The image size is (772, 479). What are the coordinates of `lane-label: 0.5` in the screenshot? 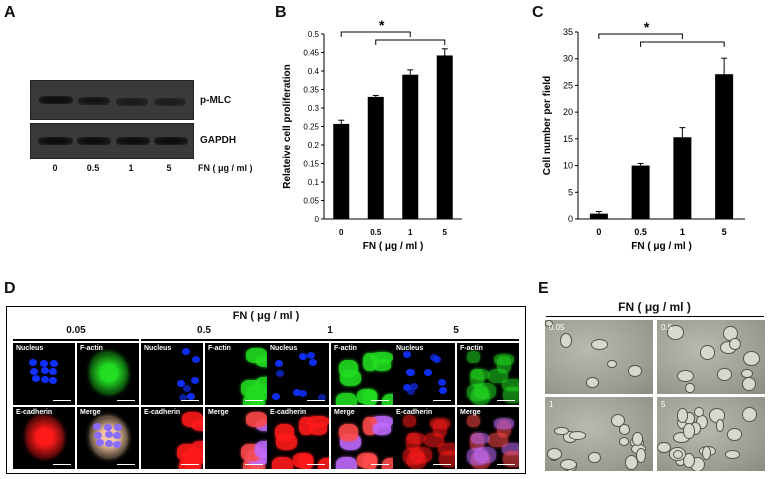 It's located at (93, 168).